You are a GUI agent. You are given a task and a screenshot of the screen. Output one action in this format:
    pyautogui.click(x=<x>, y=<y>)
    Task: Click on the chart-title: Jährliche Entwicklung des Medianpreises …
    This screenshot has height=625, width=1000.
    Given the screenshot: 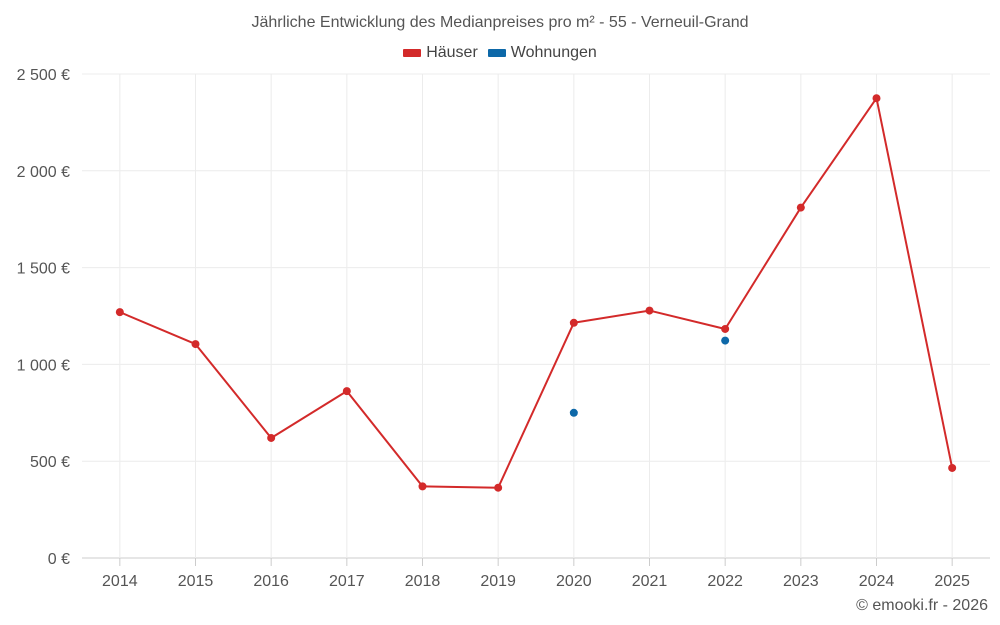 What is the action you would take?
    pyautogui.click(x=500, y=22)
    